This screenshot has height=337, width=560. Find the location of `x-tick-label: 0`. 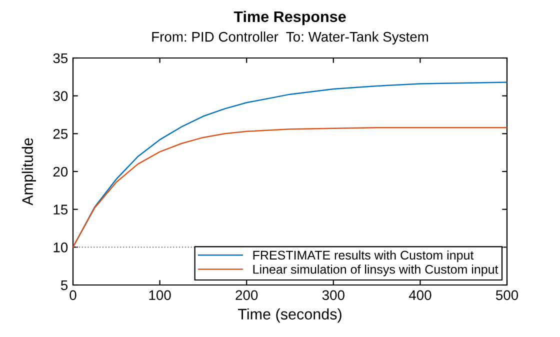

x-tick-label: 0 is located at coordinates (73, 295).